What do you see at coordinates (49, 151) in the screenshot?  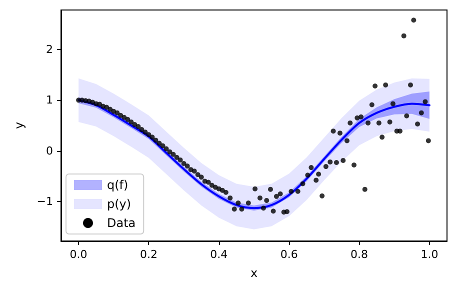 I see `y-tick-label: 0` at bounding box center [49, 151].